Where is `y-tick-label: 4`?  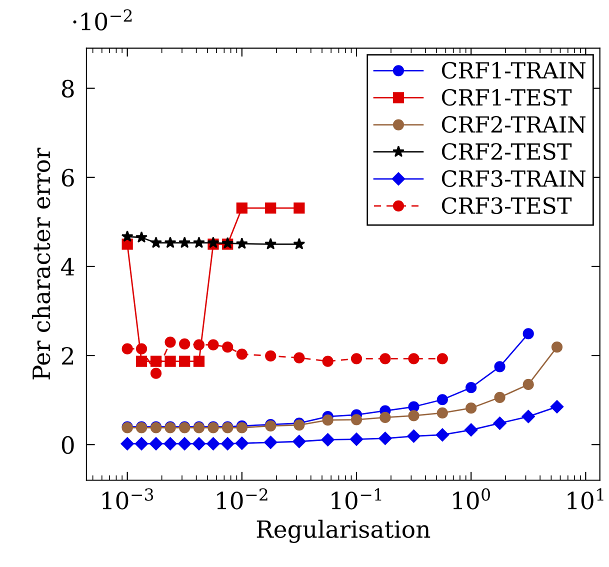 y-tick-label: 4 is located at coordinates (67, 267).